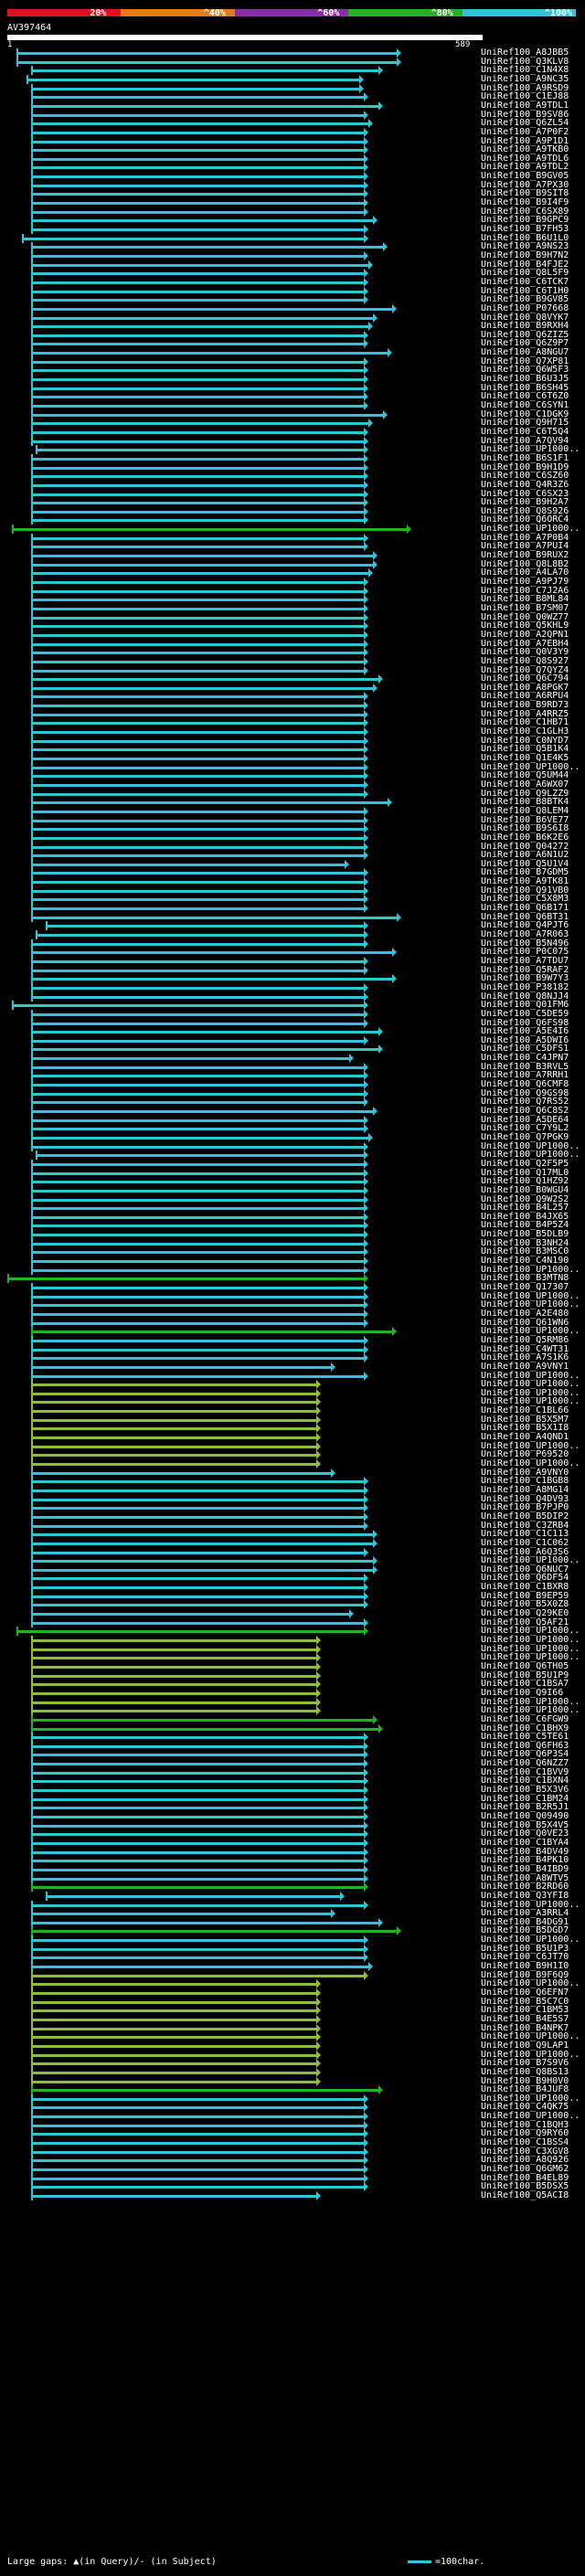  Describe the element at coordinates (525, 2010) in the screenshot. I see `hit-label: UniRef100_C1BM53` at that location.